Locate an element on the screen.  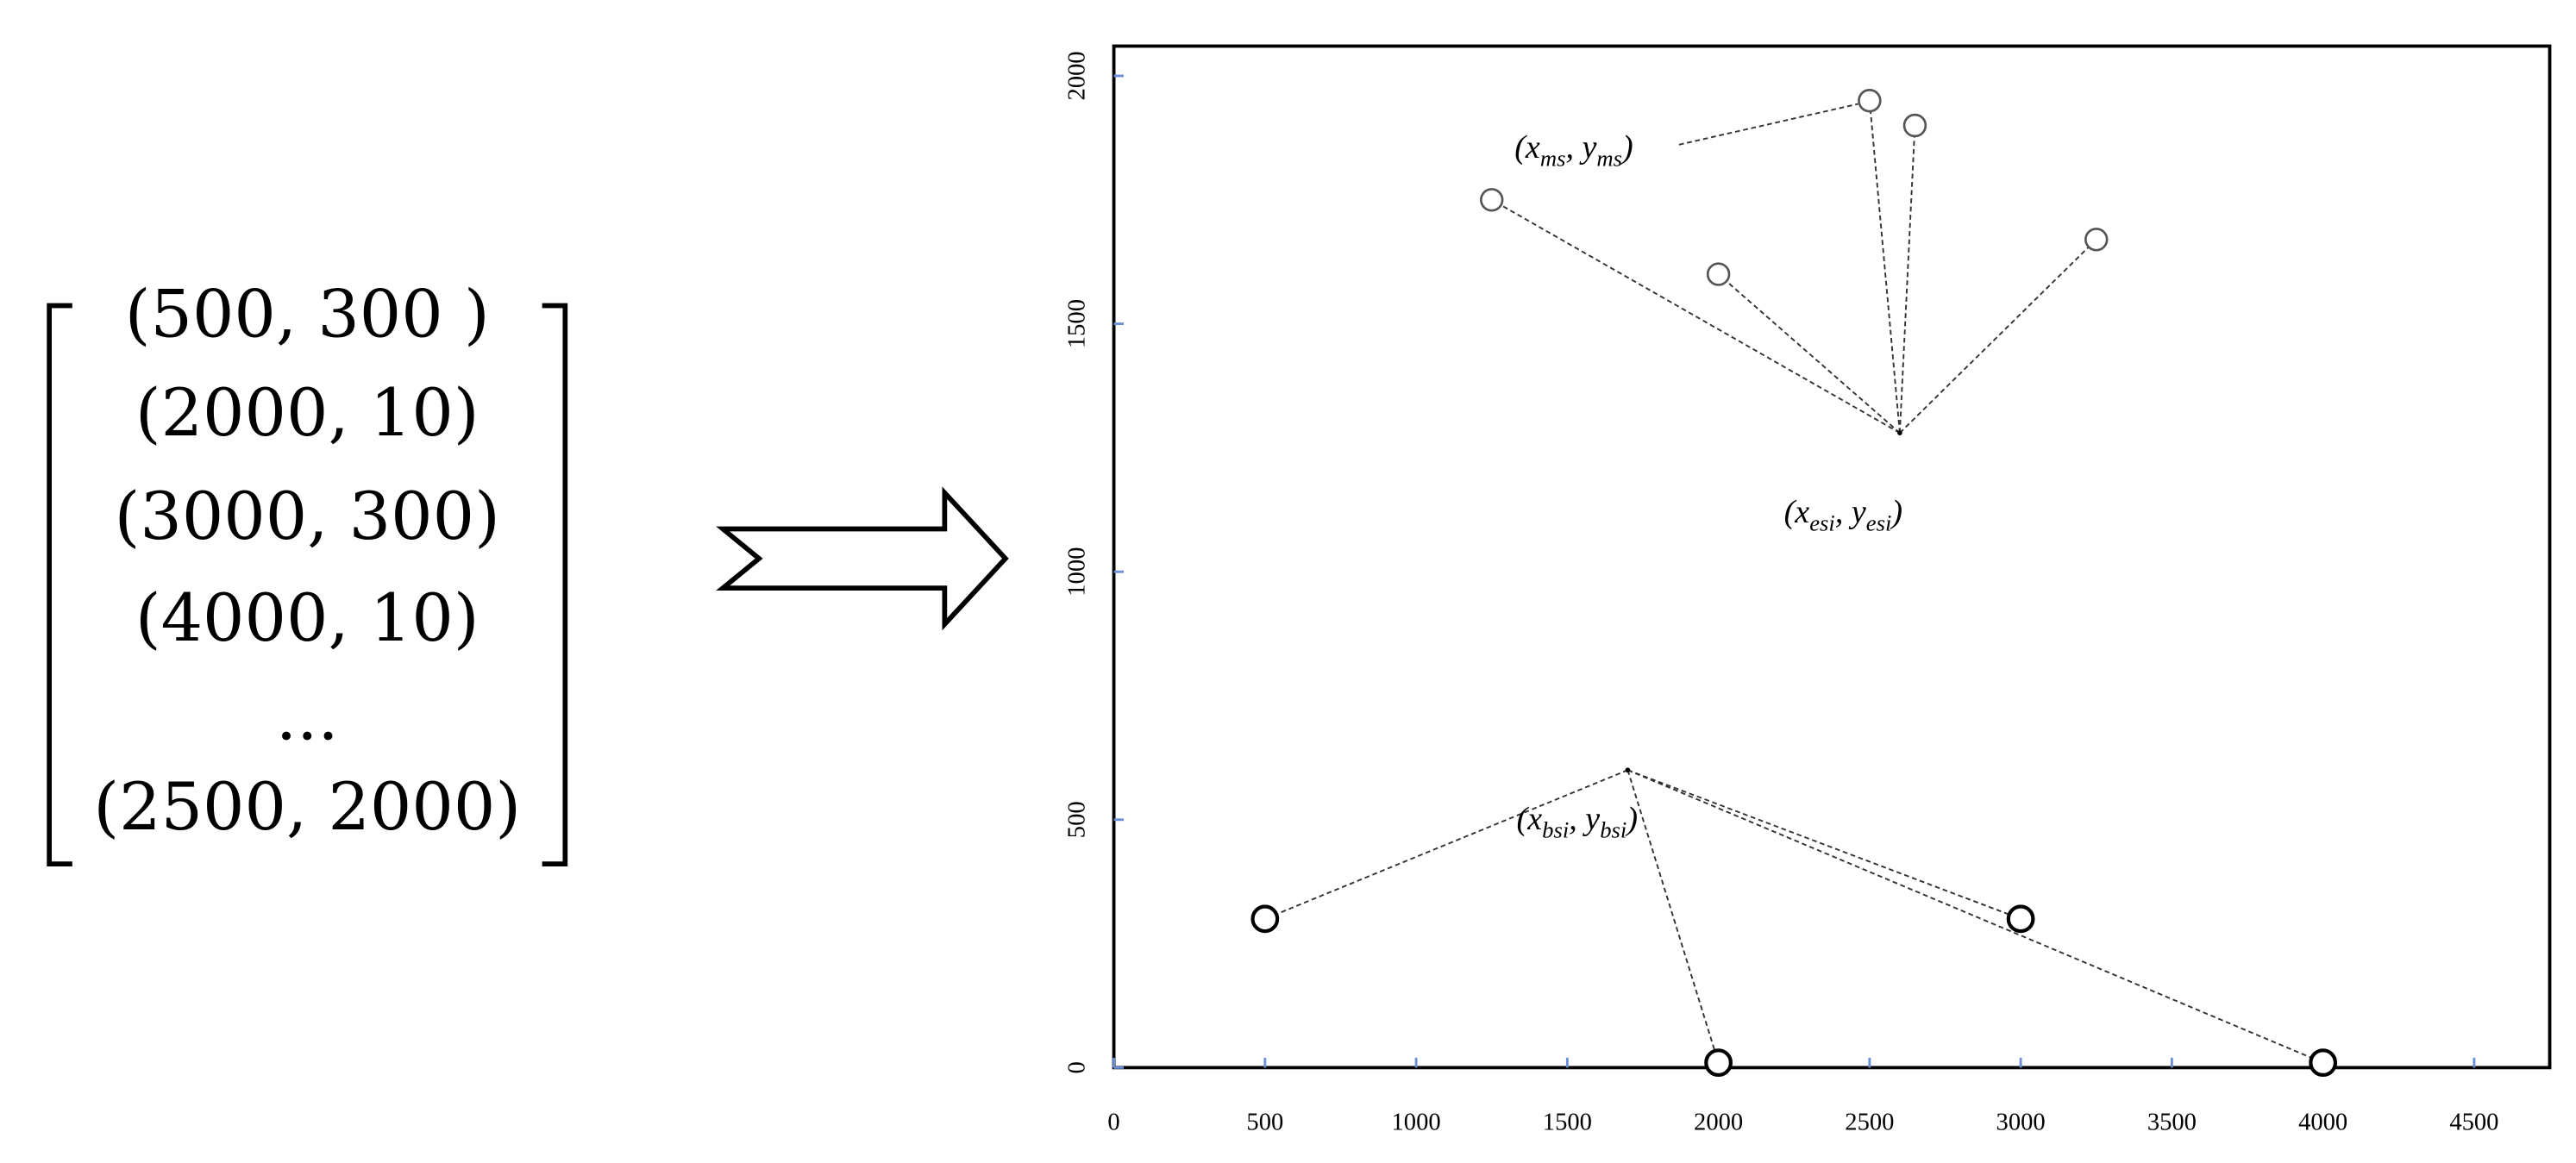
left-bracket is located at coordinates (59, 585).